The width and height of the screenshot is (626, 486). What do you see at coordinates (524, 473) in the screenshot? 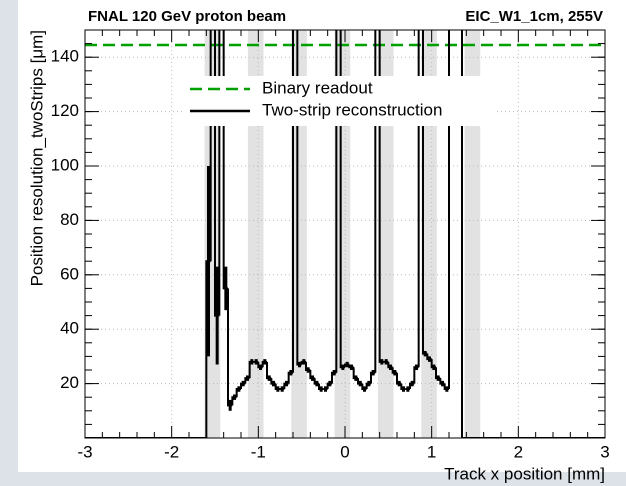
I see `x-axis-label: Track x position [mm]` at bounding box center [524, 473].